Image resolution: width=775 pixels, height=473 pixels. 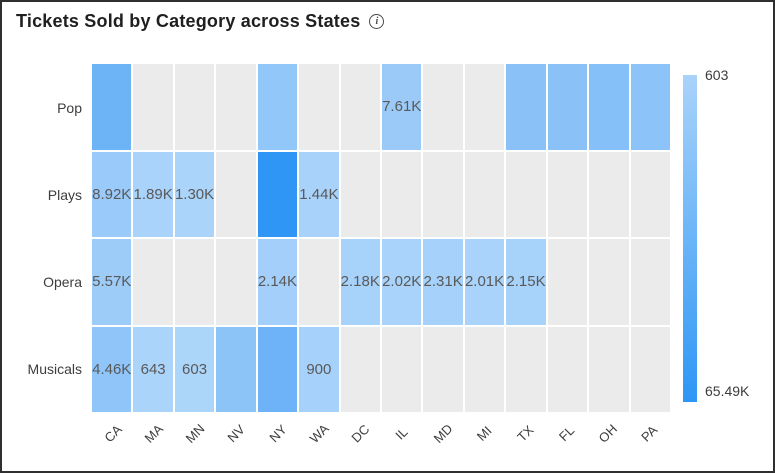 What do you see at coordinates (360, 107) in the screenshot?
I see `heatmap-cell-pop-dc` at bounding box center [360, 107].